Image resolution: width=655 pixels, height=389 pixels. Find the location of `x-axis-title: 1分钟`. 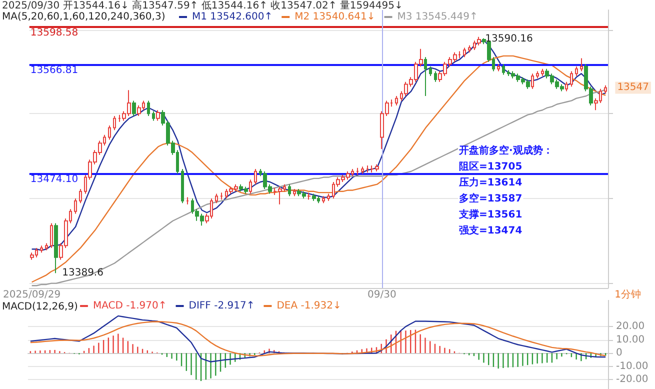

x-axis-title: 1分钟 is located at coordinates (628, 294).